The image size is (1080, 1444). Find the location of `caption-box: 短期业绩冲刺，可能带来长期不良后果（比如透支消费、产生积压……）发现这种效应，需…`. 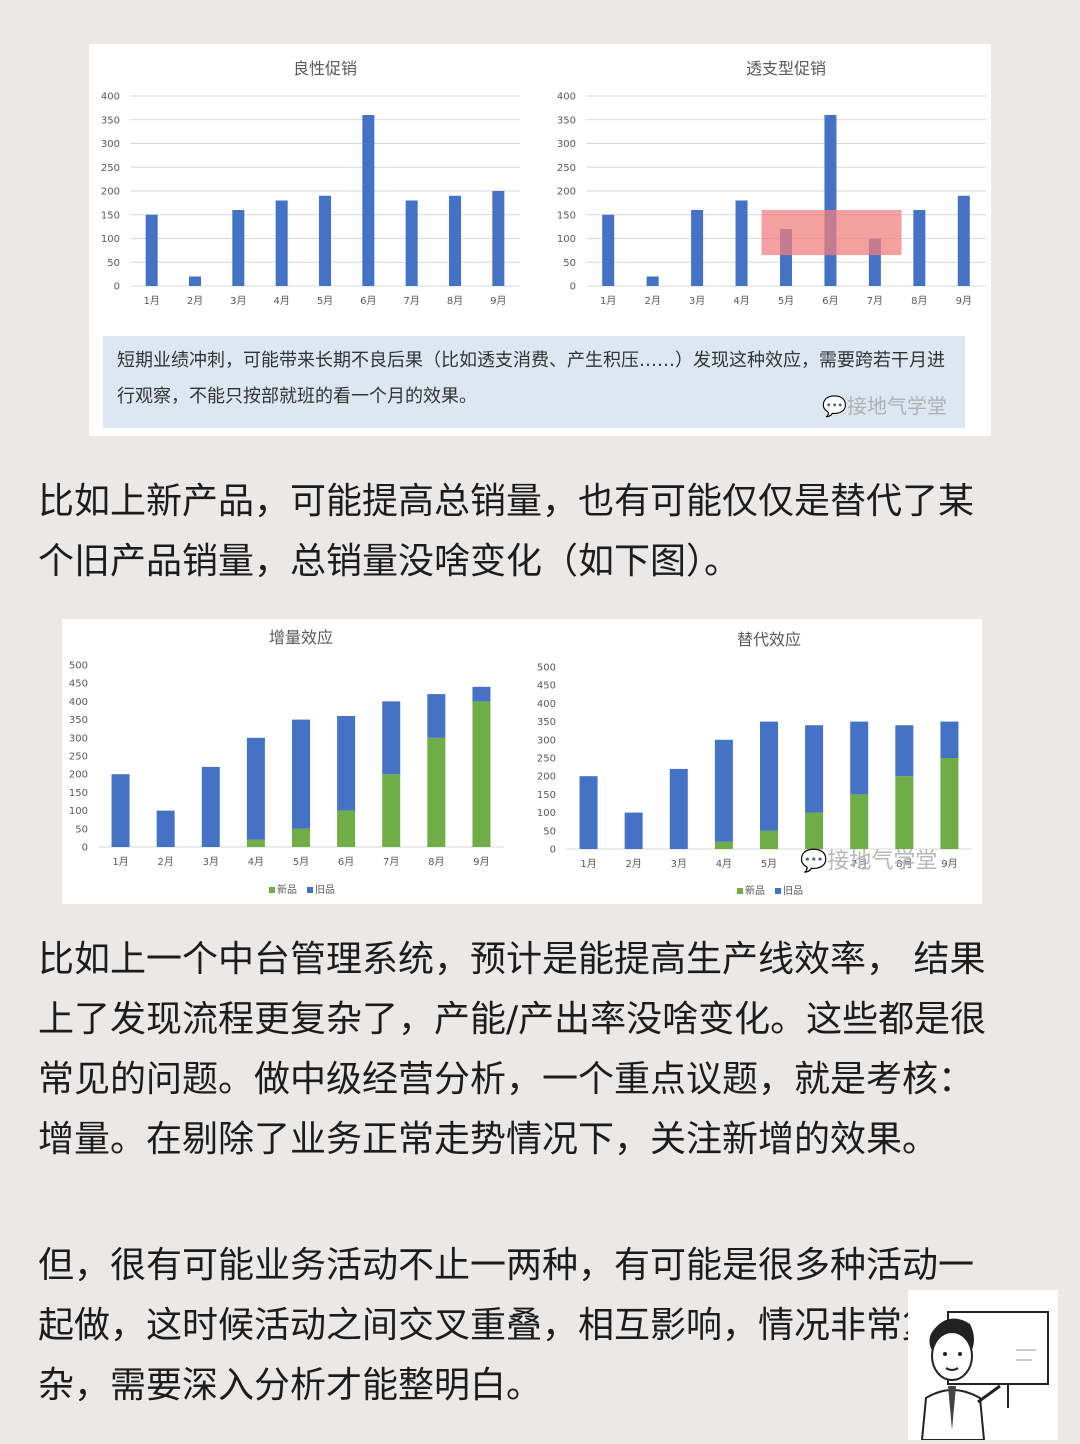

caption-box: 短期业绩冲刺，可能带来长期不良后果（比如透支消费、产生积压……）发现这种效应，需… is located at coordinates (534, 382).